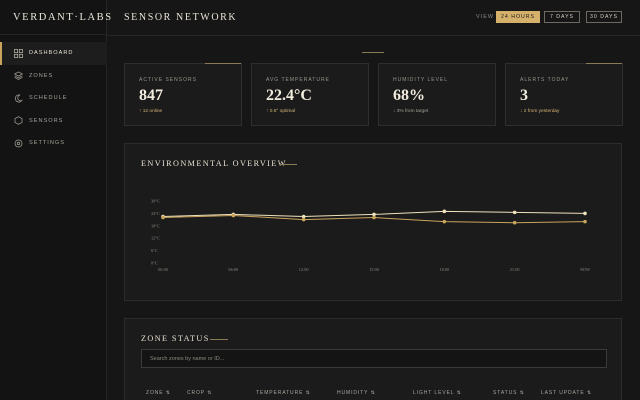 This screenshot has height=400, width=640. Describe the element at coordinates (168, 80) in the screenshot. I see `stat-label: ACTIVE SENSORS` at that location.